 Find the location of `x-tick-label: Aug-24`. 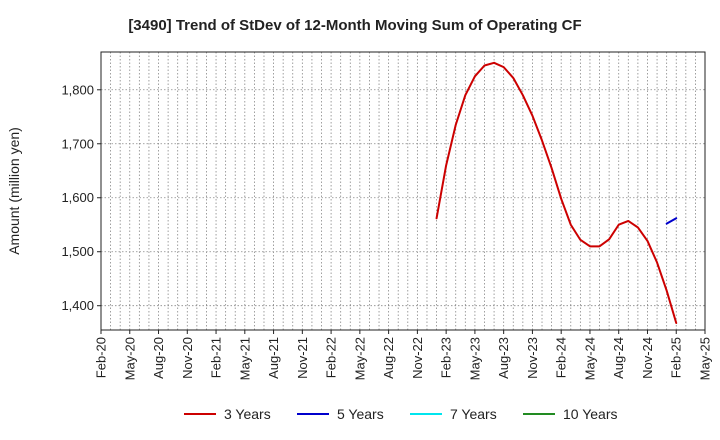

x-tick-label: Aug-24 is located at coordinates (618, 358).